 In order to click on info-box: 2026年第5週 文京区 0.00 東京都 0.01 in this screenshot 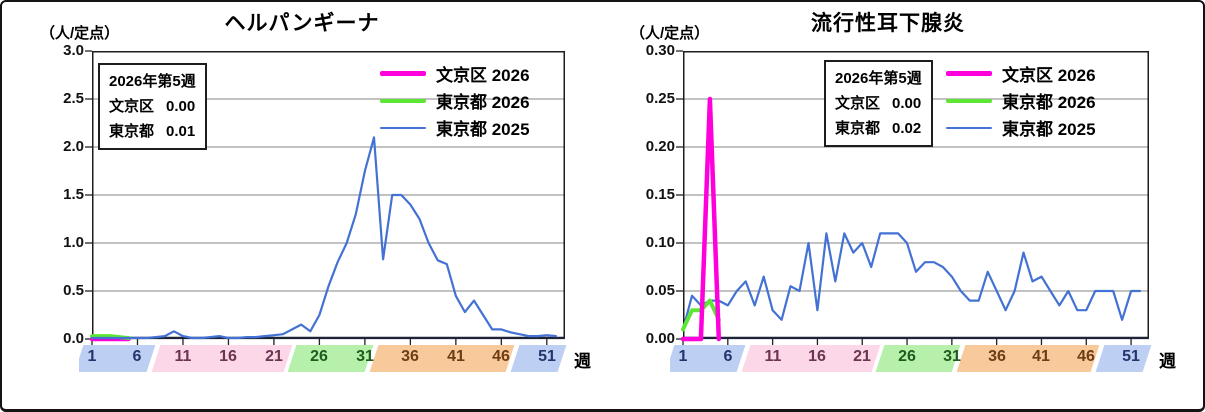, I will do `click(152, 106)`.